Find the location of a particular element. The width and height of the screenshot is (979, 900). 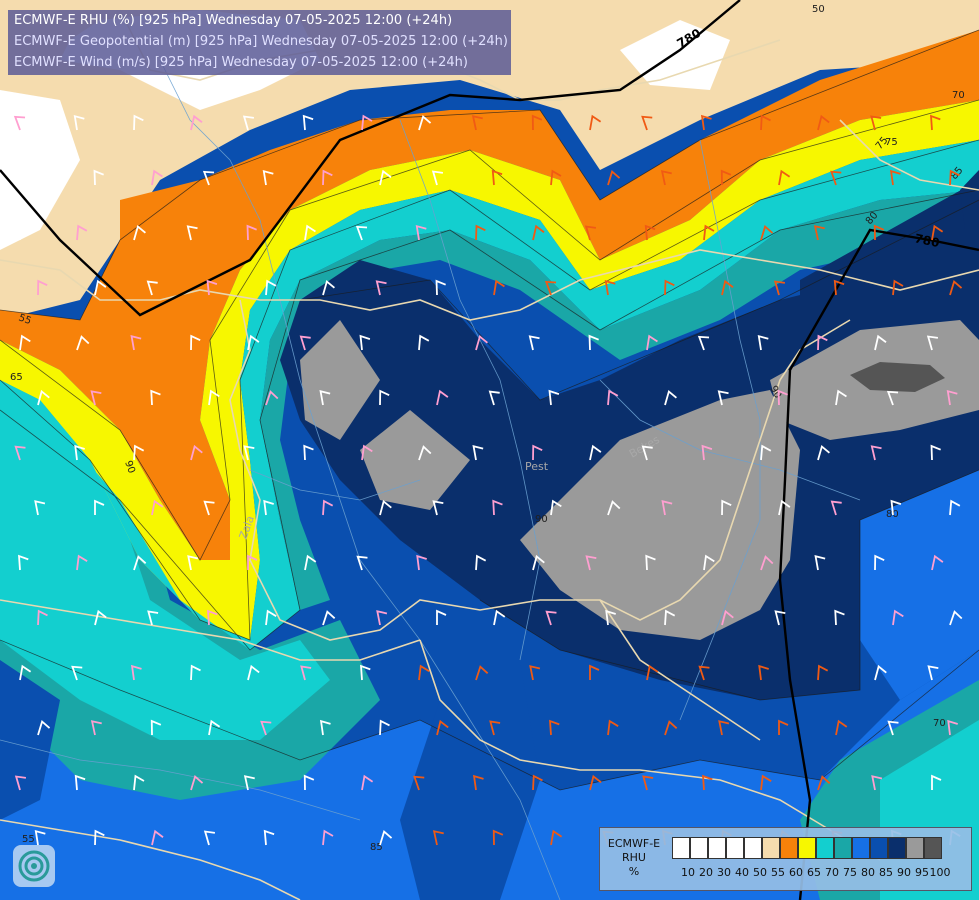

rhu-70-75-region is located at coordinates (165, 565).